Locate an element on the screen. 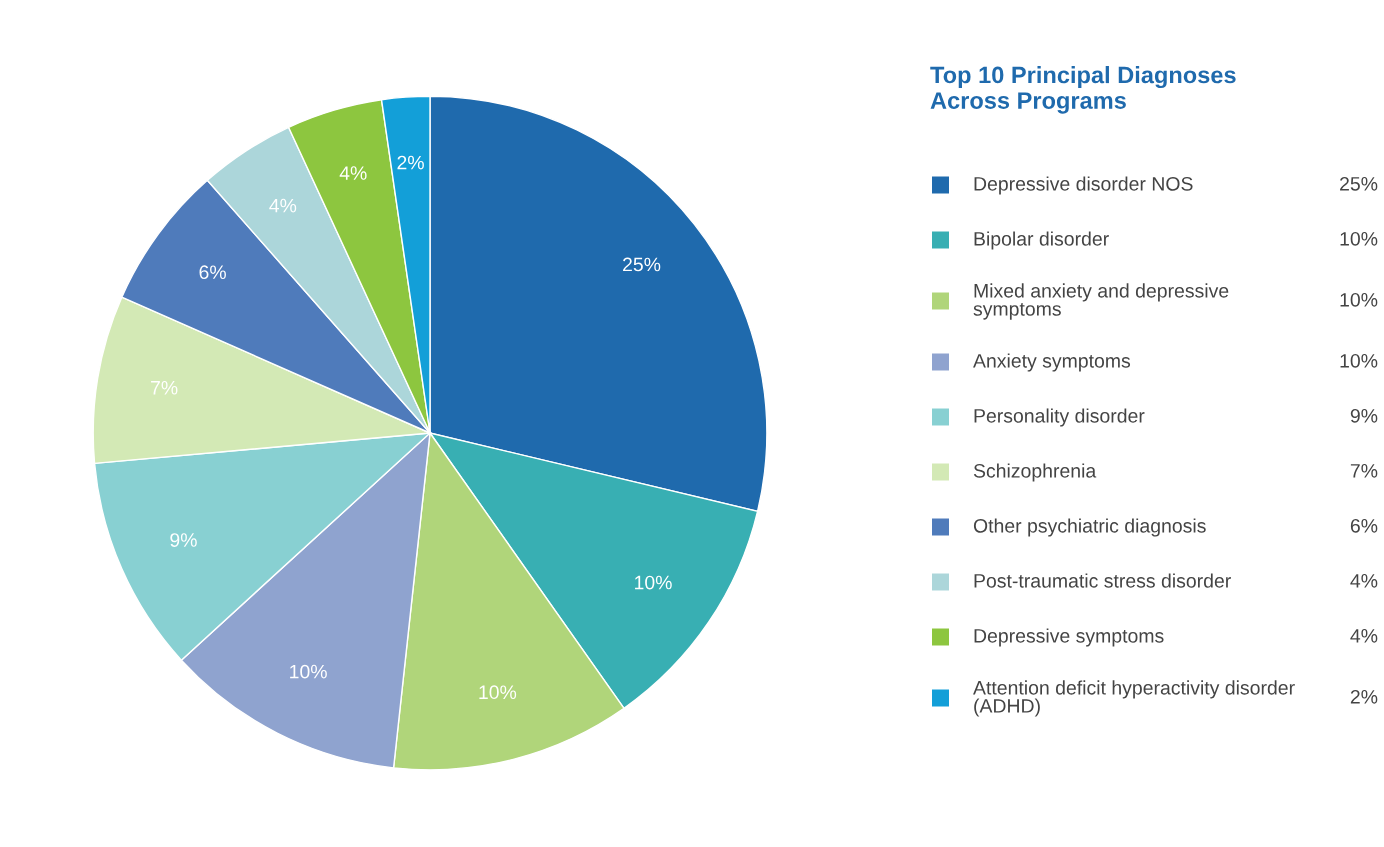 The height and width of the screenshot is (847, 1384). legend-label: Depressive symptoms is located at coordinates (1069, 637).